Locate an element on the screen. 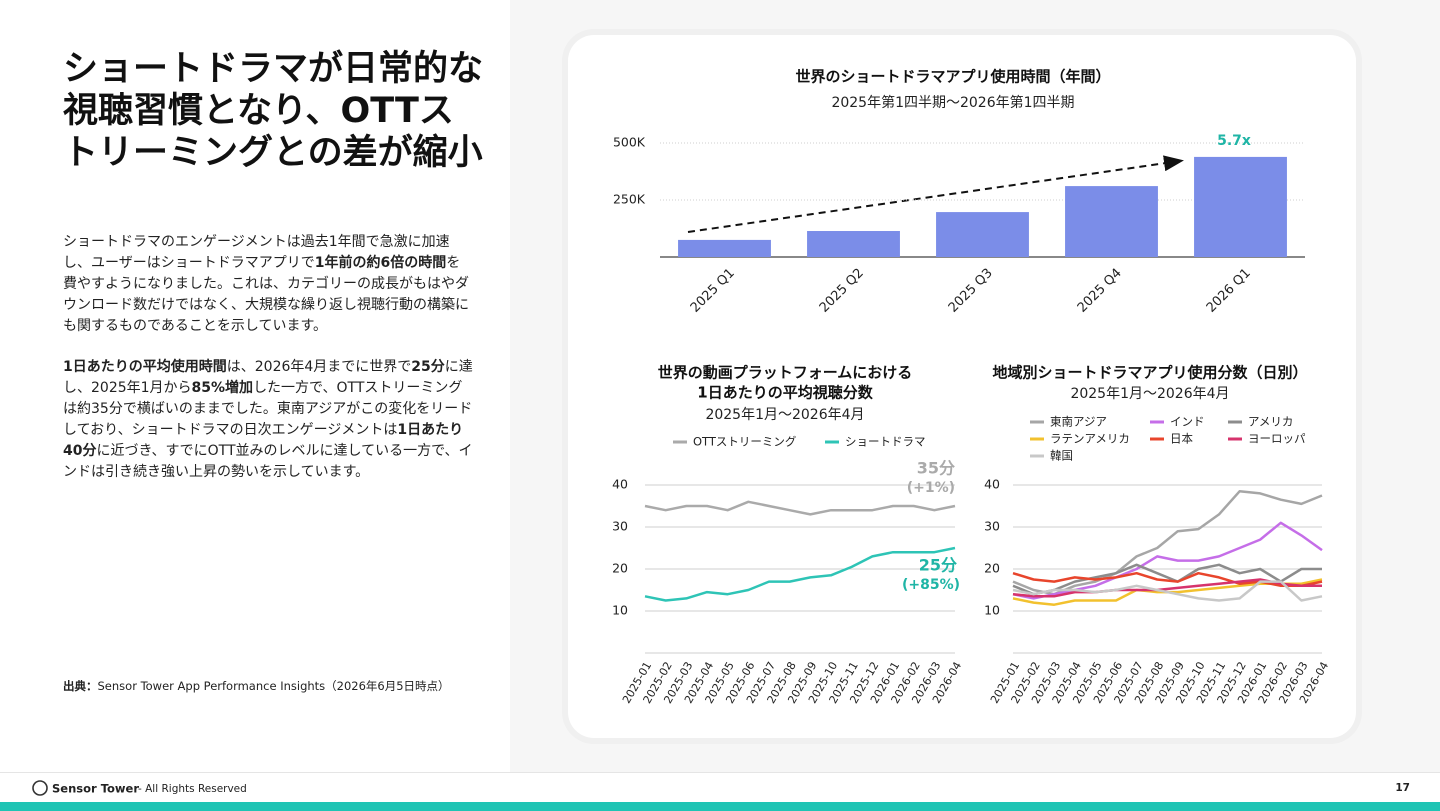 This screenshot has height=811, width=1440. text: は、2026年4月までに世界で is located at coordinates (319, 367).